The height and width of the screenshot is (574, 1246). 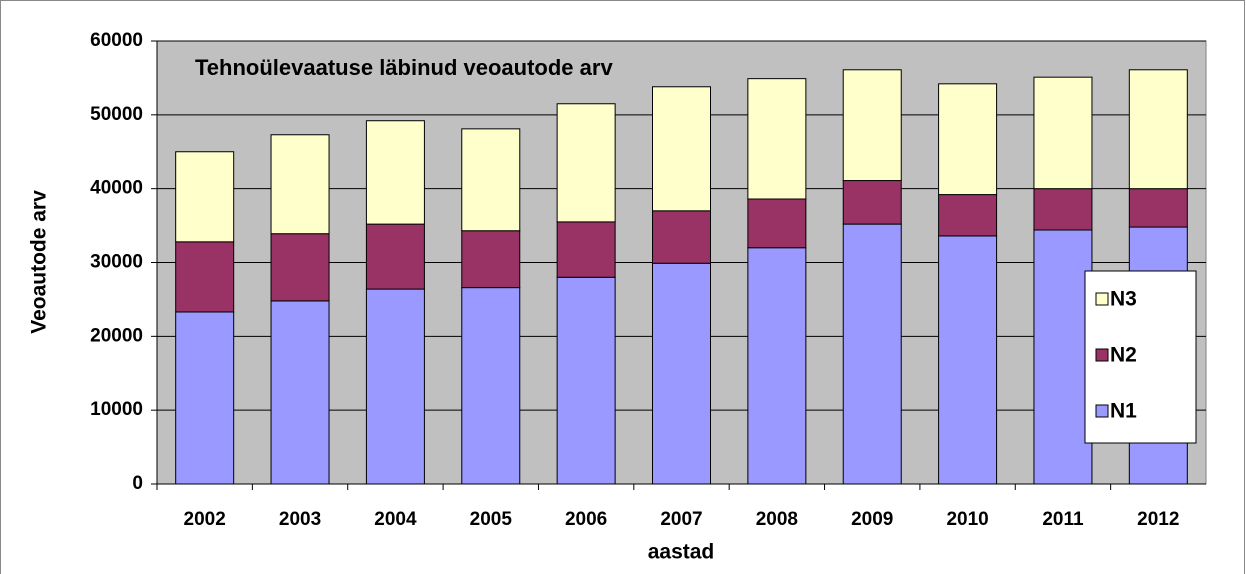 I want to click on x-tick-label: 2007, so click(x=681, y=519).